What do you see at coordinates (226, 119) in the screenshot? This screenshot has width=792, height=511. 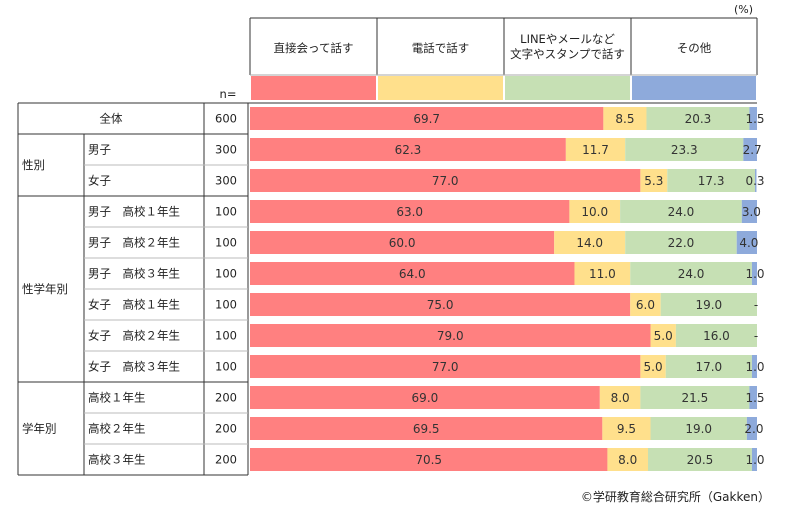 I see `row-n-value: 600` at bounding box center [226, 119].